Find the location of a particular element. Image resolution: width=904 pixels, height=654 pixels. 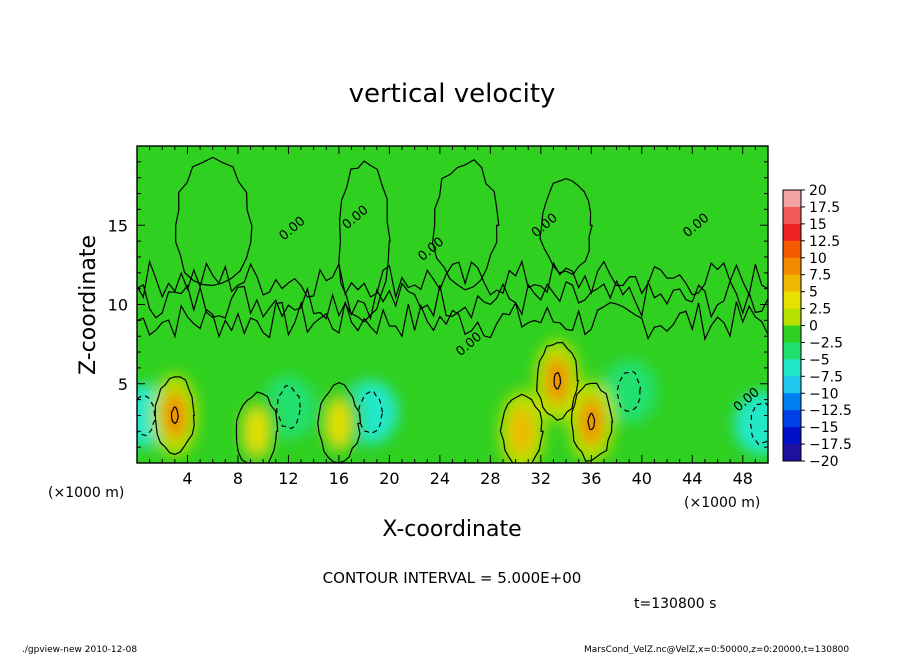

time-label: t=130800 s is located at coordinates (675, 604).